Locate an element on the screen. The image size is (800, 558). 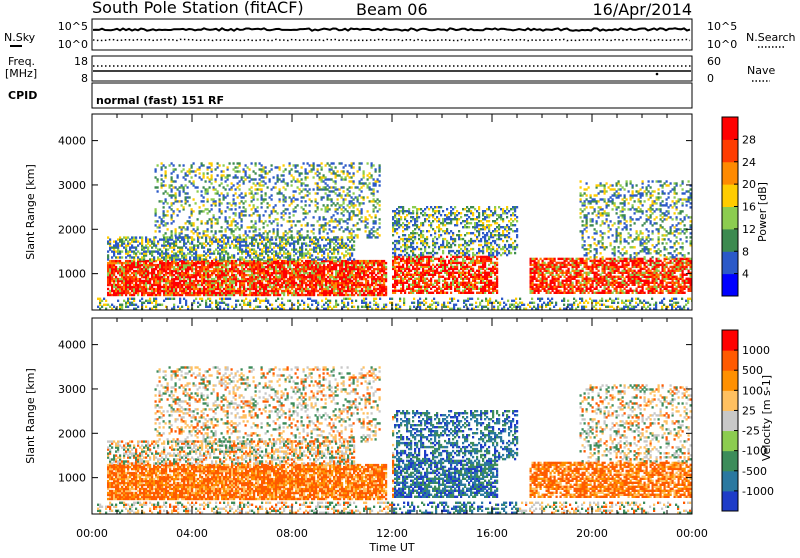
nave-label: Nave is located at coordinates (761, 70).